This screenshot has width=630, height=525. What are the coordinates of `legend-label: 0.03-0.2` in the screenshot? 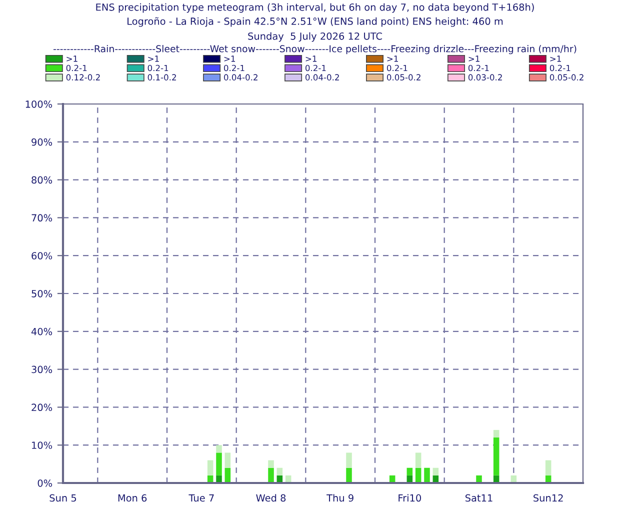 It's located at (485, 77).